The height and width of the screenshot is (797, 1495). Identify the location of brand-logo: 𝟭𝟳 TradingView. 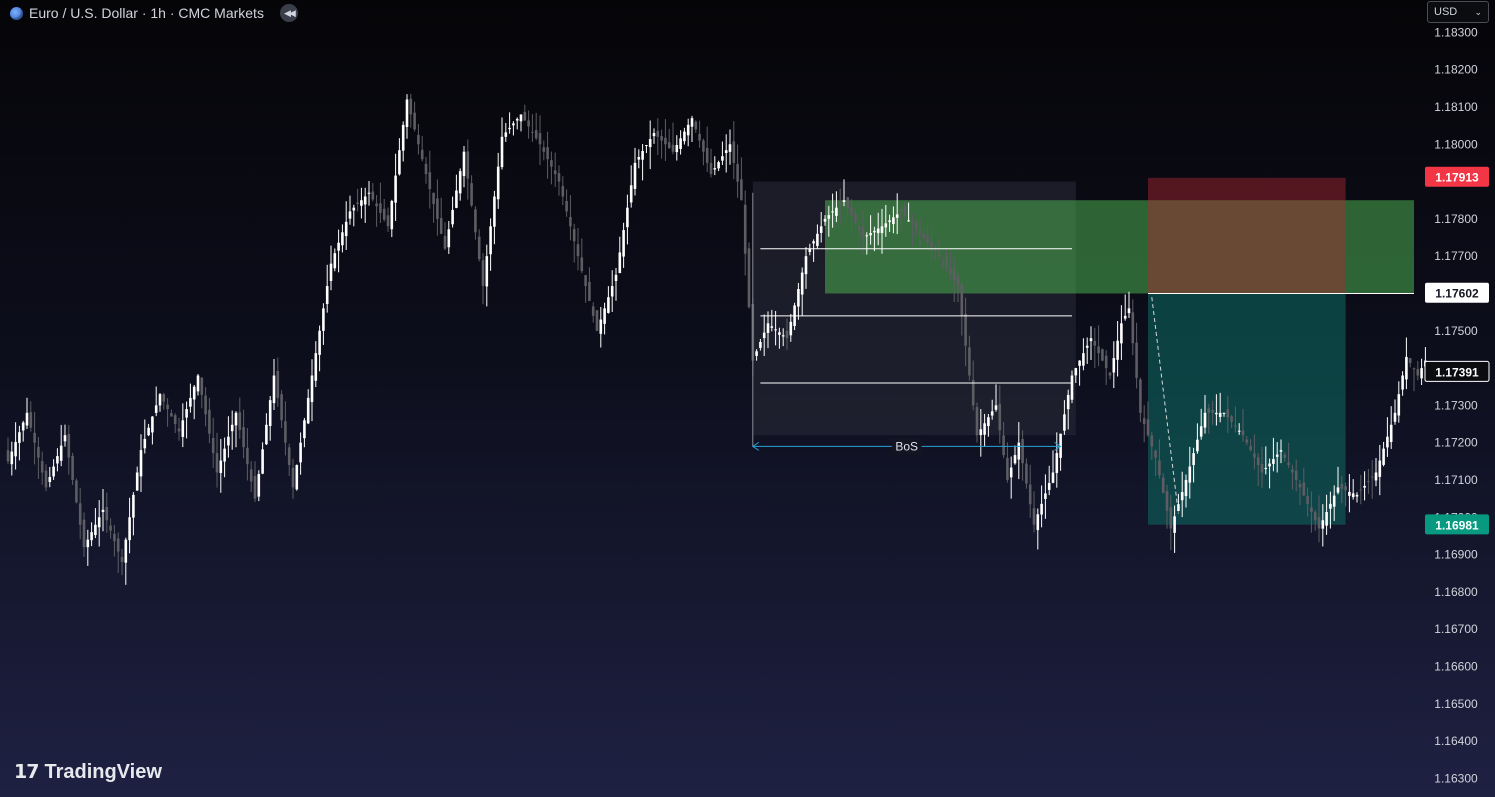
(88, 772).